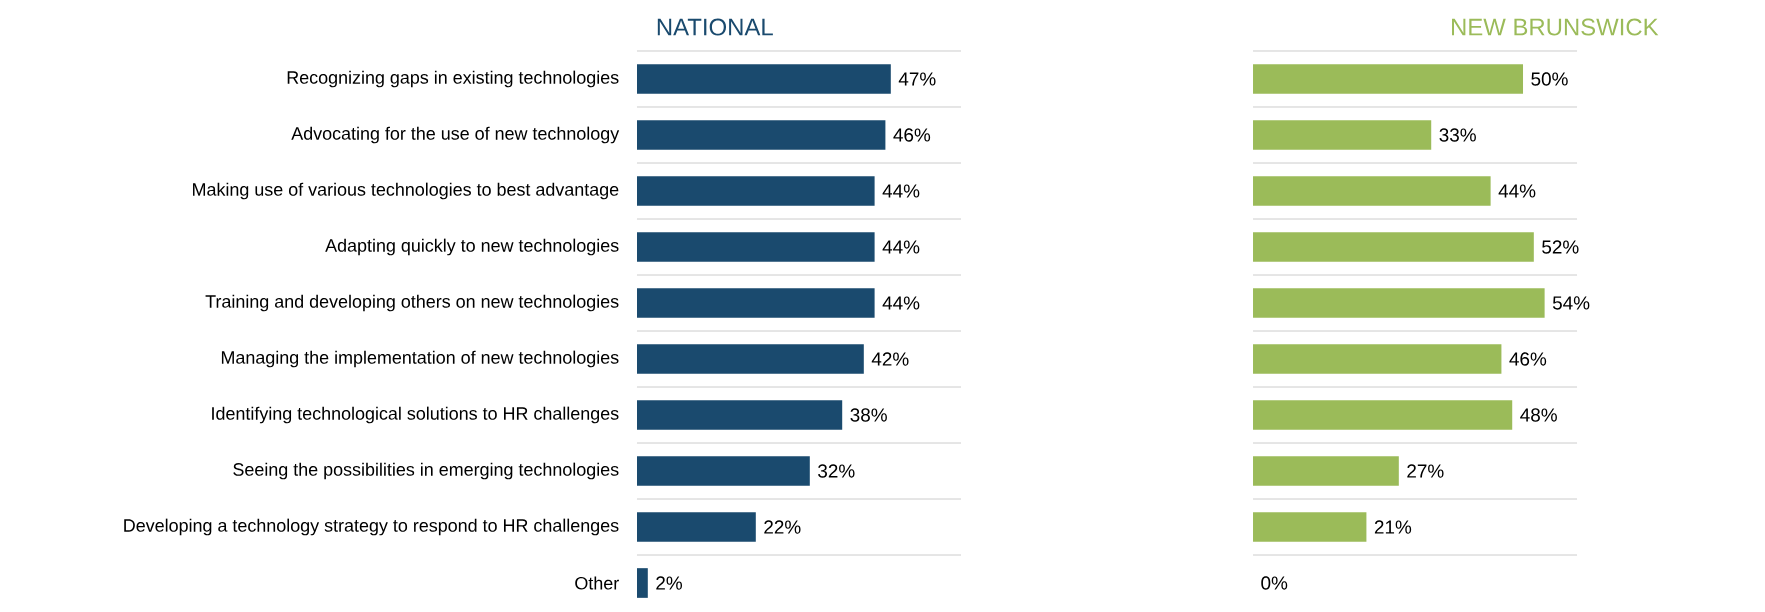 This screenshot has width=1765, height=612. What do you see at coordinates (1457, 135) in the screenshot?
I see `data-label: 33%` at bounding box center [1457, 135].